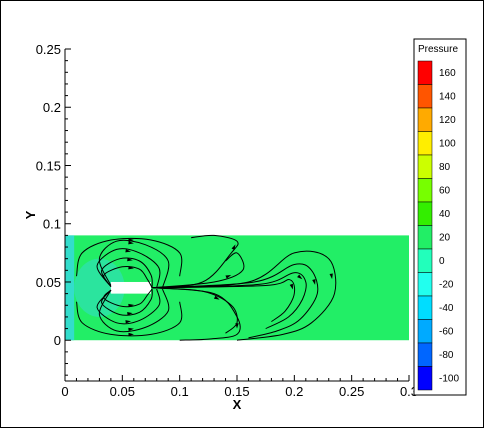  I want to click on legend-level-label: 100, so click(447, 144).